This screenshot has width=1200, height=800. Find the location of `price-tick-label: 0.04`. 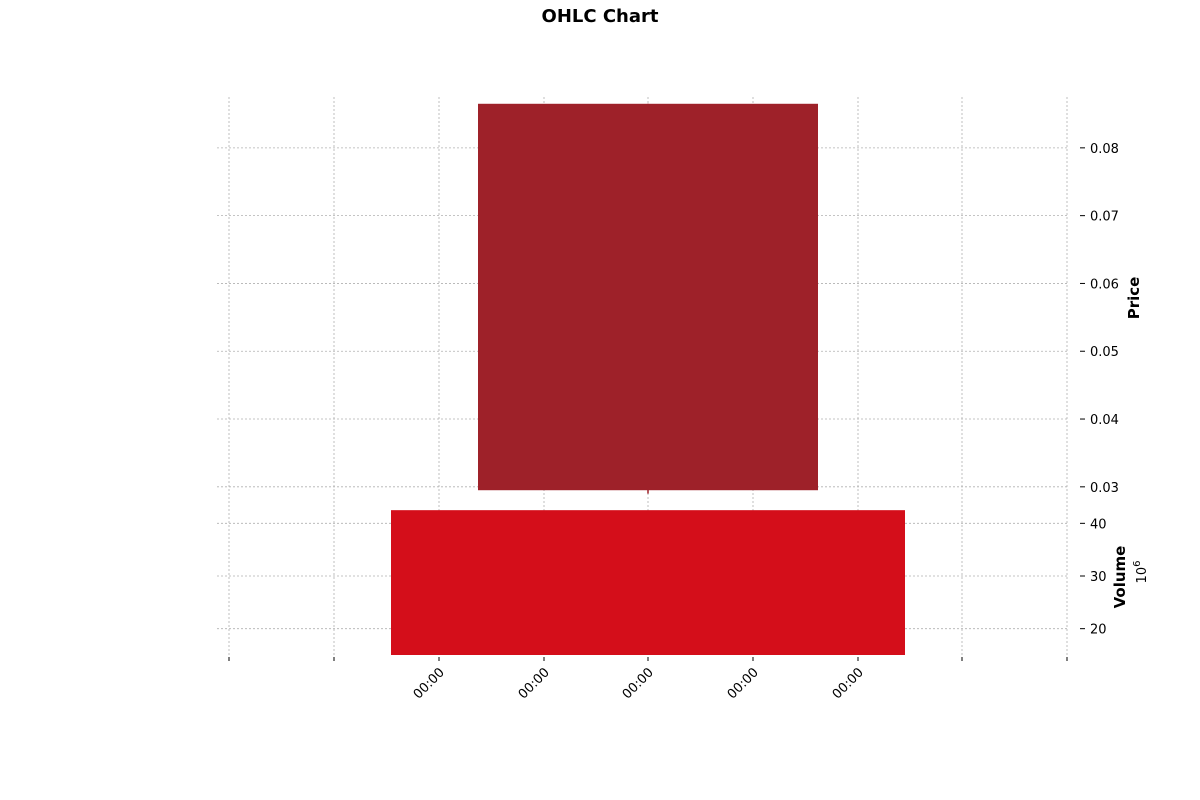

price-tick-label: 0.04 is located at coordinates (1104, 420).